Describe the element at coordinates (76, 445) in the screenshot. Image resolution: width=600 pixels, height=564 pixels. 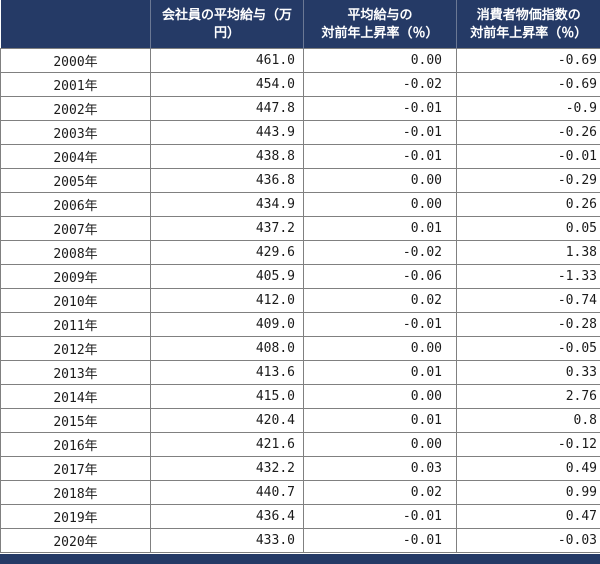
I see `cell-year: 2016年` at that location.